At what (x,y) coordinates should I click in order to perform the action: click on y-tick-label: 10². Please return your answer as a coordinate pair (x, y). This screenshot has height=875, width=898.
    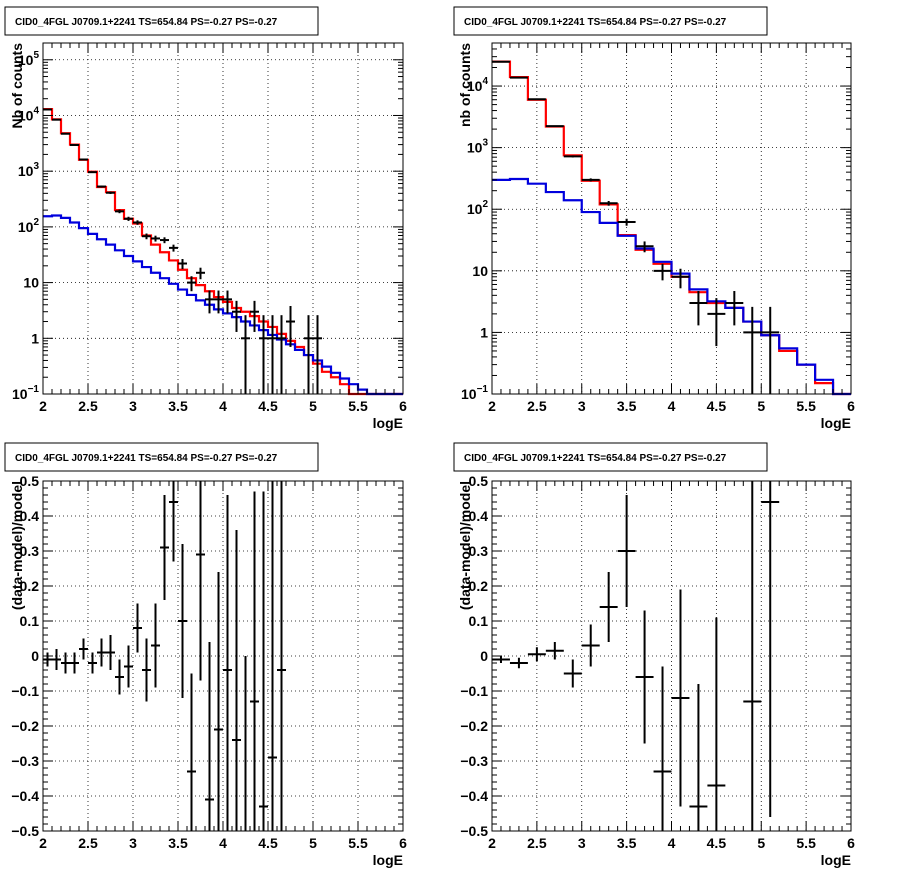
    Looking at the image, I should click on (29, 226).